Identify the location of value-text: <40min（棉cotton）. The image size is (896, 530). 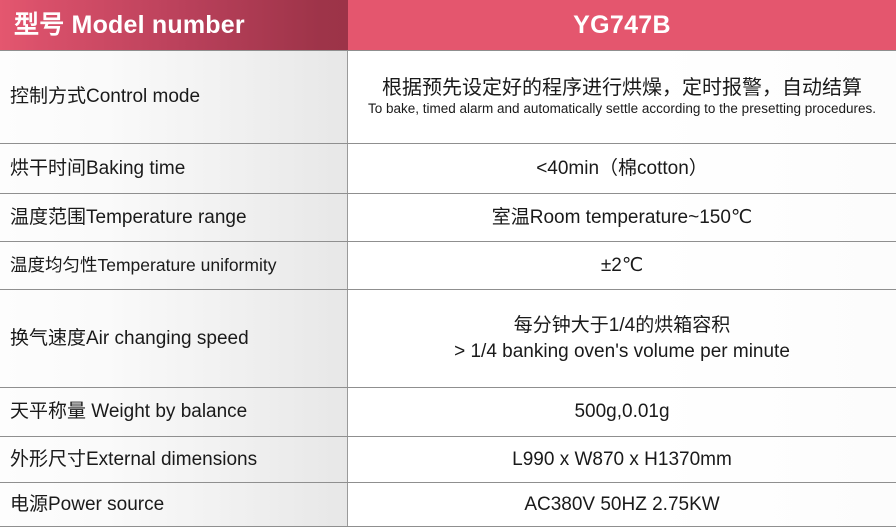
(622, 168).